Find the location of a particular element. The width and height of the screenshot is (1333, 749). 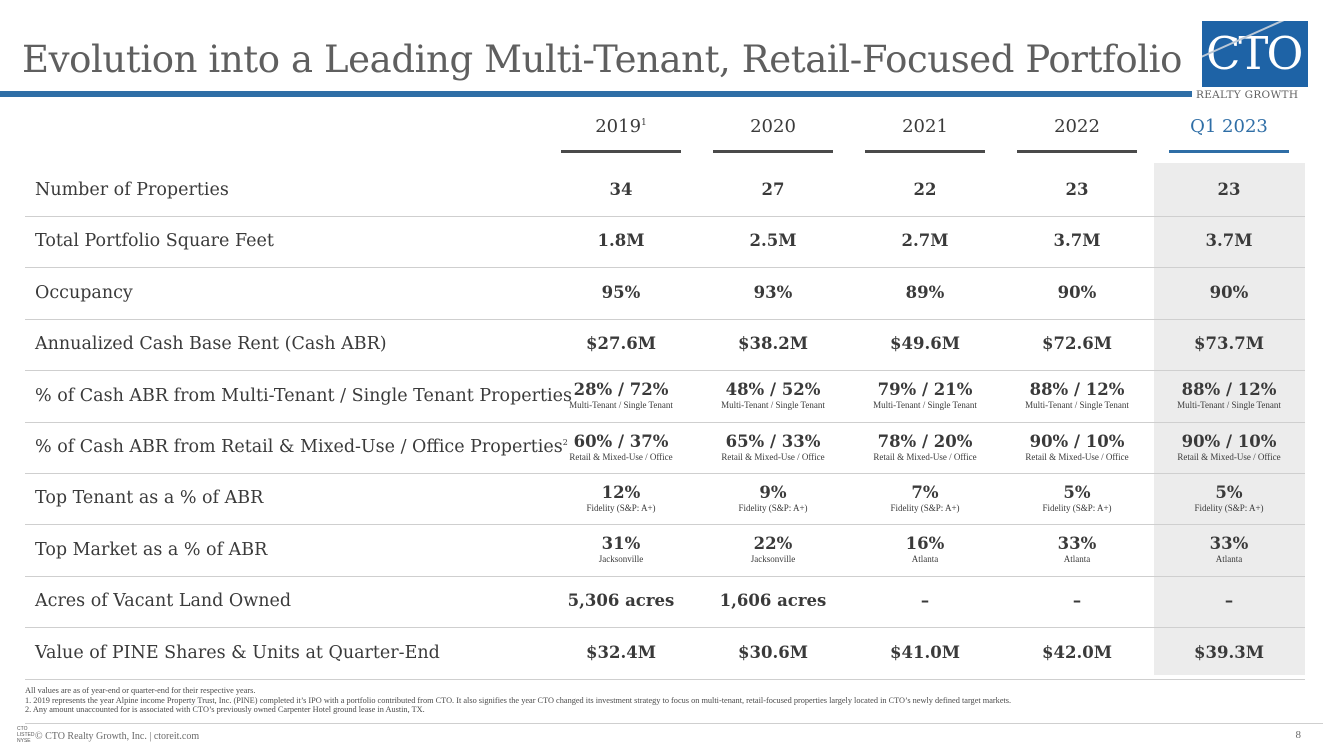

table-cell: 3.7M is located at coordinates (1229, 241).